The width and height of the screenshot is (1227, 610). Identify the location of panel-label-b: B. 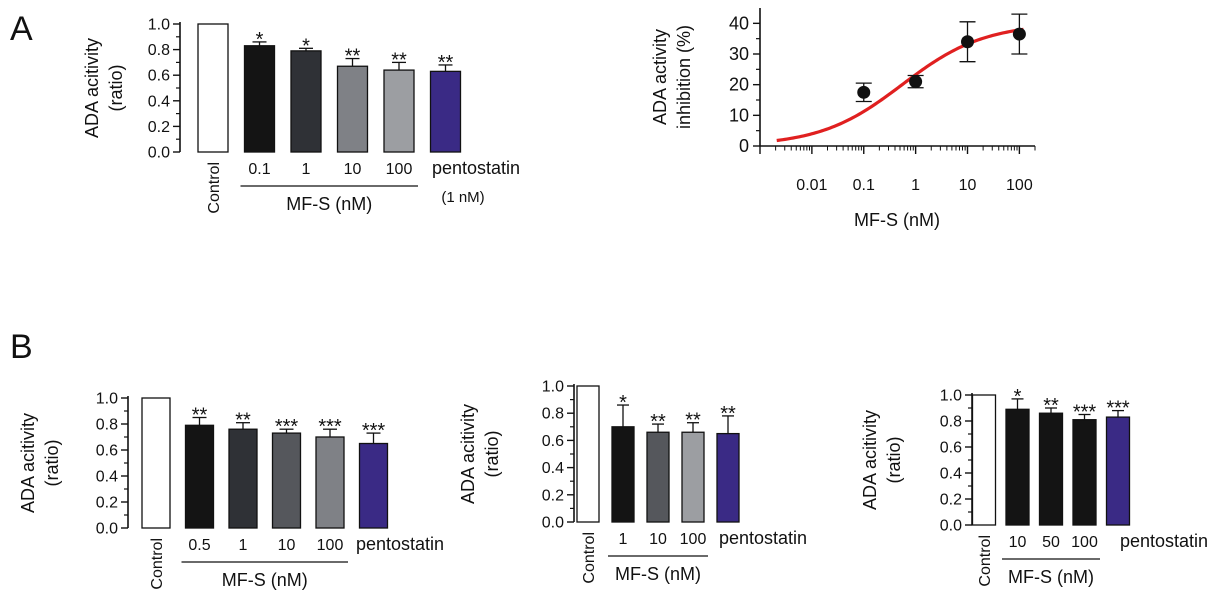
(21, 347).